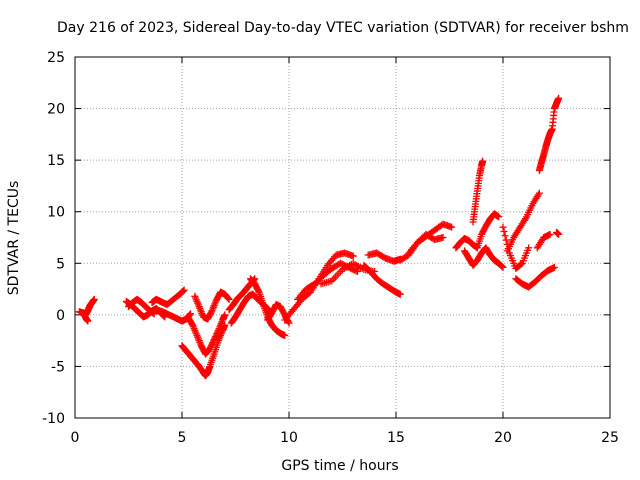 Image resolution: width=640 pixels, height=480 pixels. Describe the element at coordinates (56, 58) in the screenshot. I see `y-tick-label: 25` at that location.